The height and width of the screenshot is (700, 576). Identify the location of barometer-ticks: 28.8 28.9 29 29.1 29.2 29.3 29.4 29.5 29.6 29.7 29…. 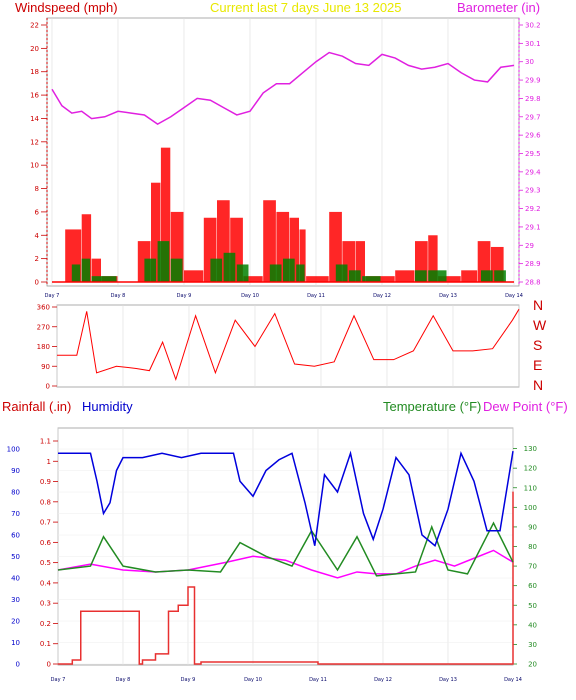
(530, 154).